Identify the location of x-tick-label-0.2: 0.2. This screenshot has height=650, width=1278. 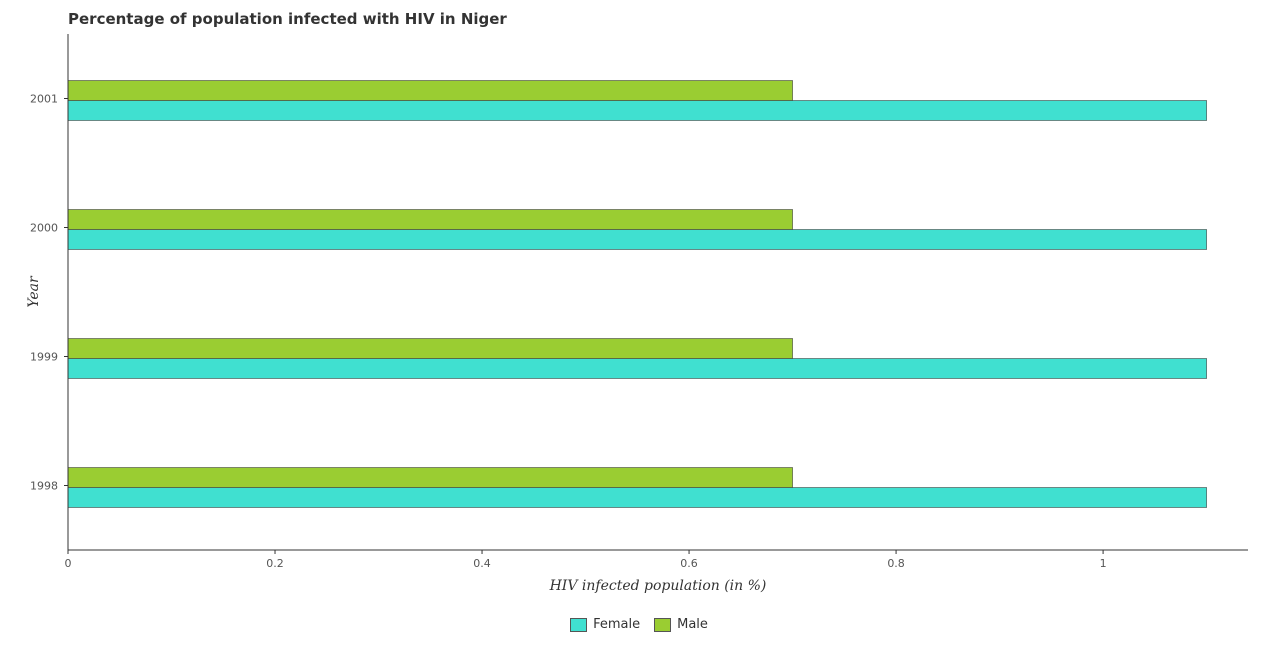
(275, 563).